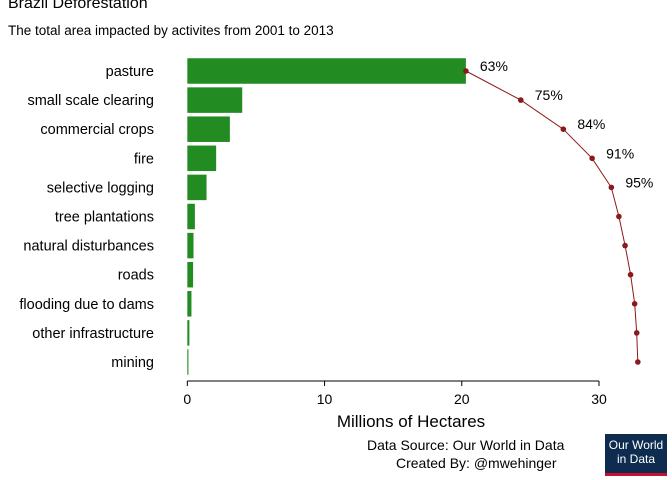 This screenshot has height=480, width=672. Describe the element at coordinates (144, 159) in the screenshot. I see `category-label: fire` at that location.